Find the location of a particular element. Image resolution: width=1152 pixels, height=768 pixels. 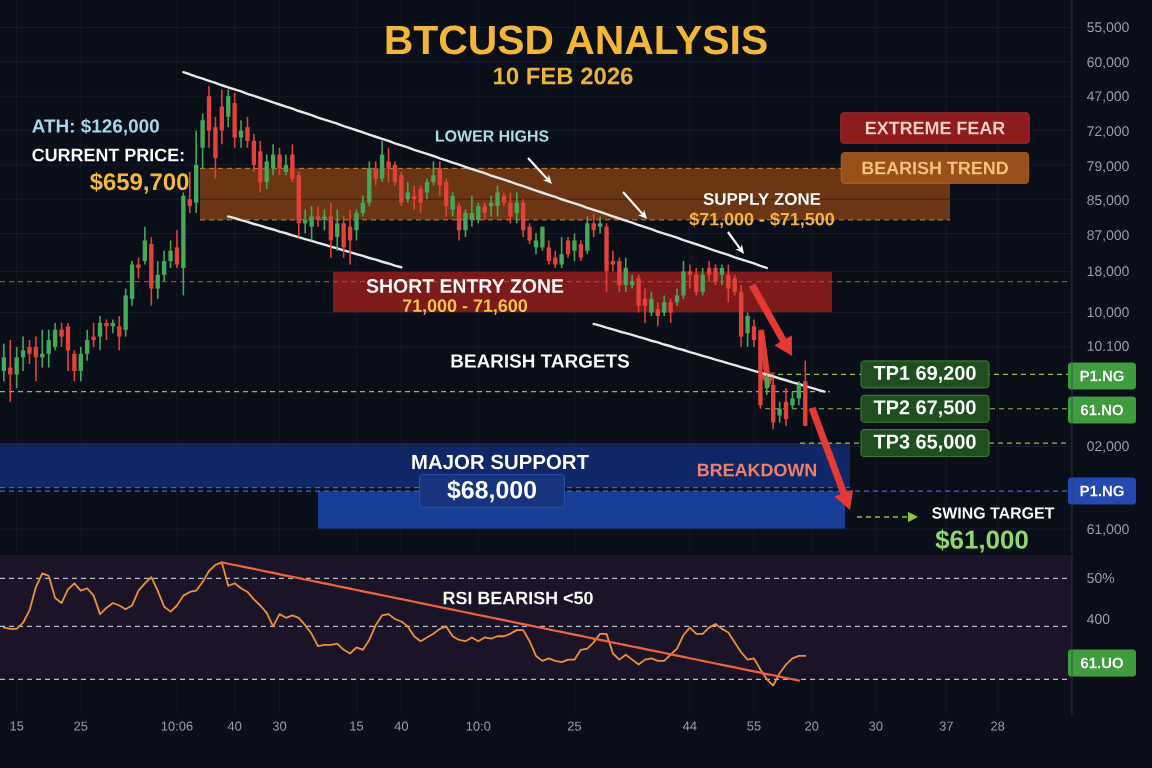

text: 47,000 is located at coordinates (1108, 97).